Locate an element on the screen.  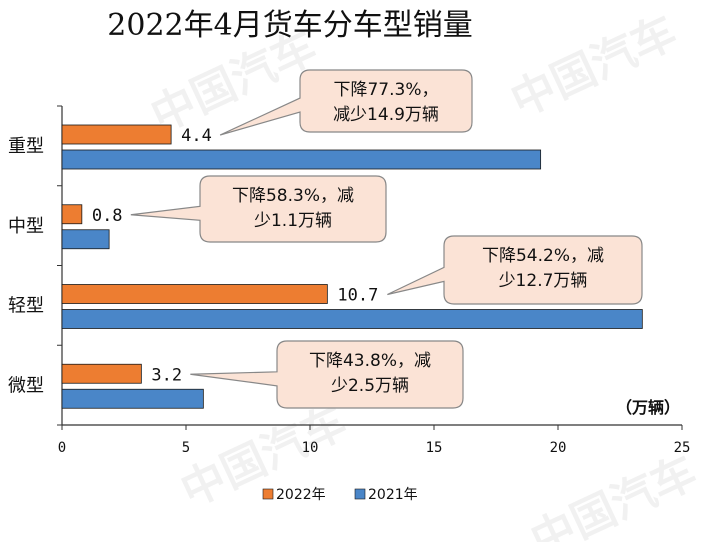
callout-text: 少2.5万辆 is located at coordinates (370, 386).